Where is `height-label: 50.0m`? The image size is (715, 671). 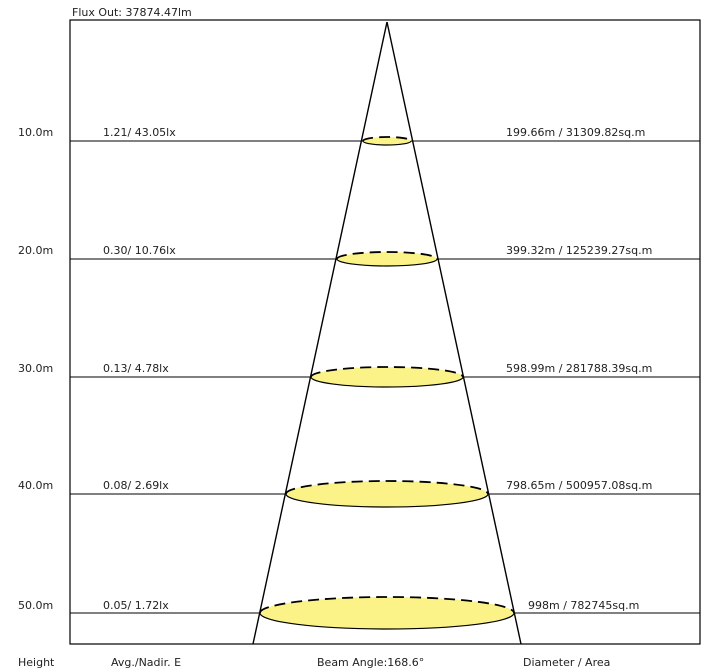
height-label: 50.0m is located at coordinates (35, 605).